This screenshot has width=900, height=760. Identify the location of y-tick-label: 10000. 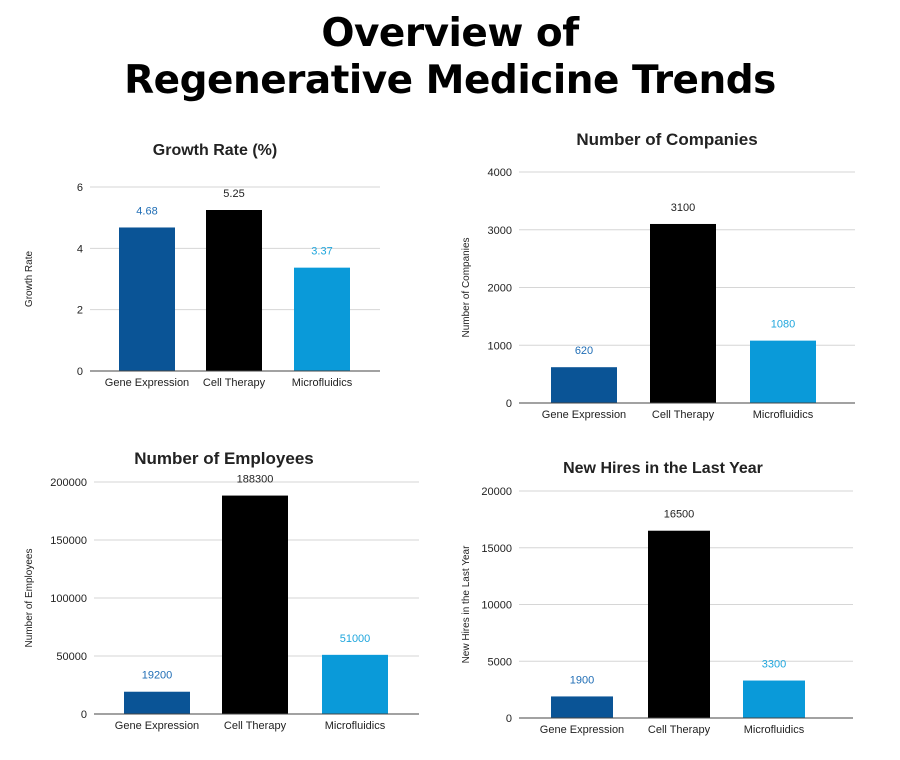
(496, 606).